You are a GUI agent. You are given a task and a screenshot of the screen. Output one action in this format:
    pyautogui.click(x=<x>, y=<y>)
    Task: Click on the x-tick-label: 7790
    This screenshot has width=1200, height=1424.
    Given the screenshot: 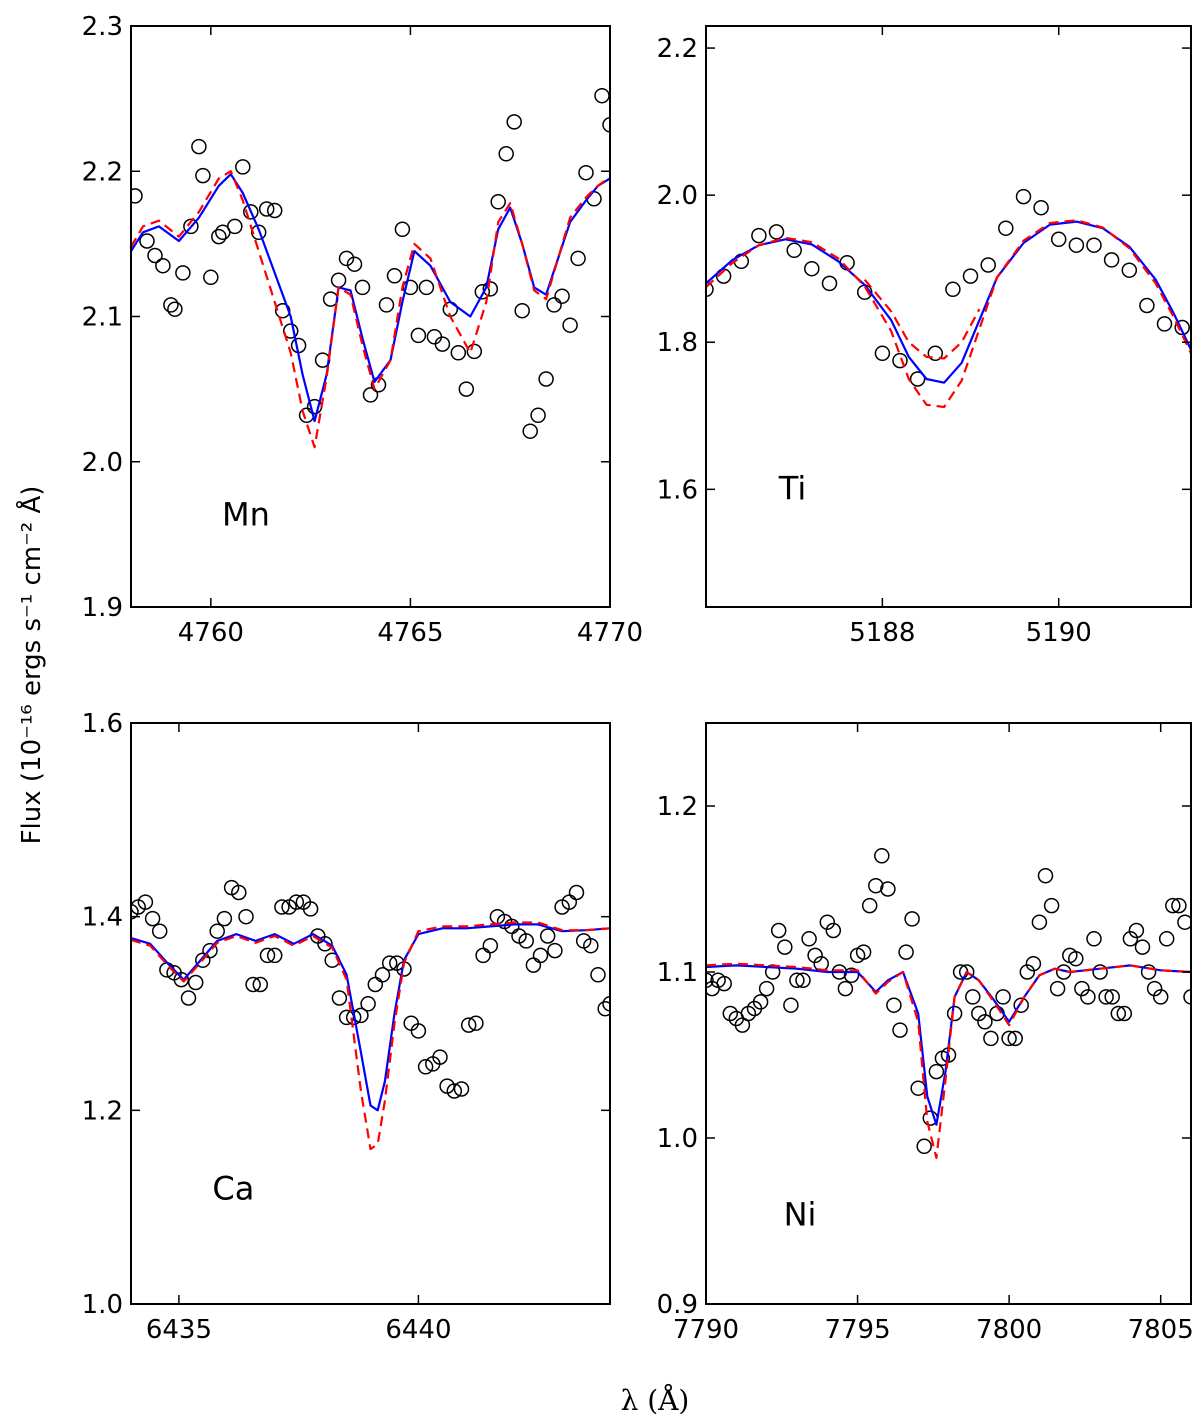 What is the action you would take?
    pyautogui.click(x=706, y=1330)
    